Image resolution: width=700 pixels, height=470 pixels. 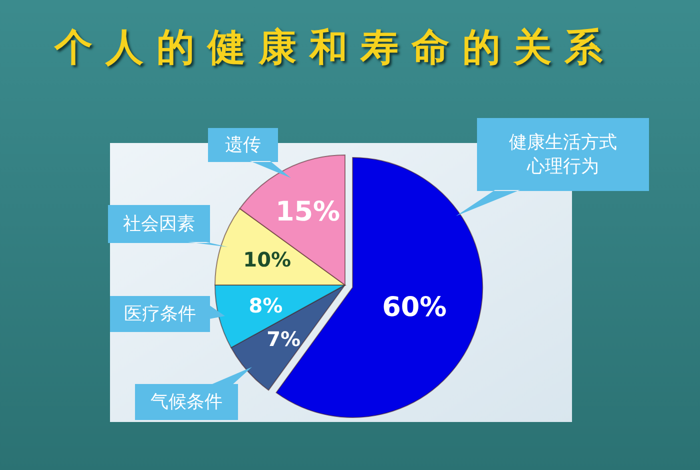 What do you see at coordinates (283, 339) in the screenshot?
I see `data-label: 7%` at bounding box center [283, 339].